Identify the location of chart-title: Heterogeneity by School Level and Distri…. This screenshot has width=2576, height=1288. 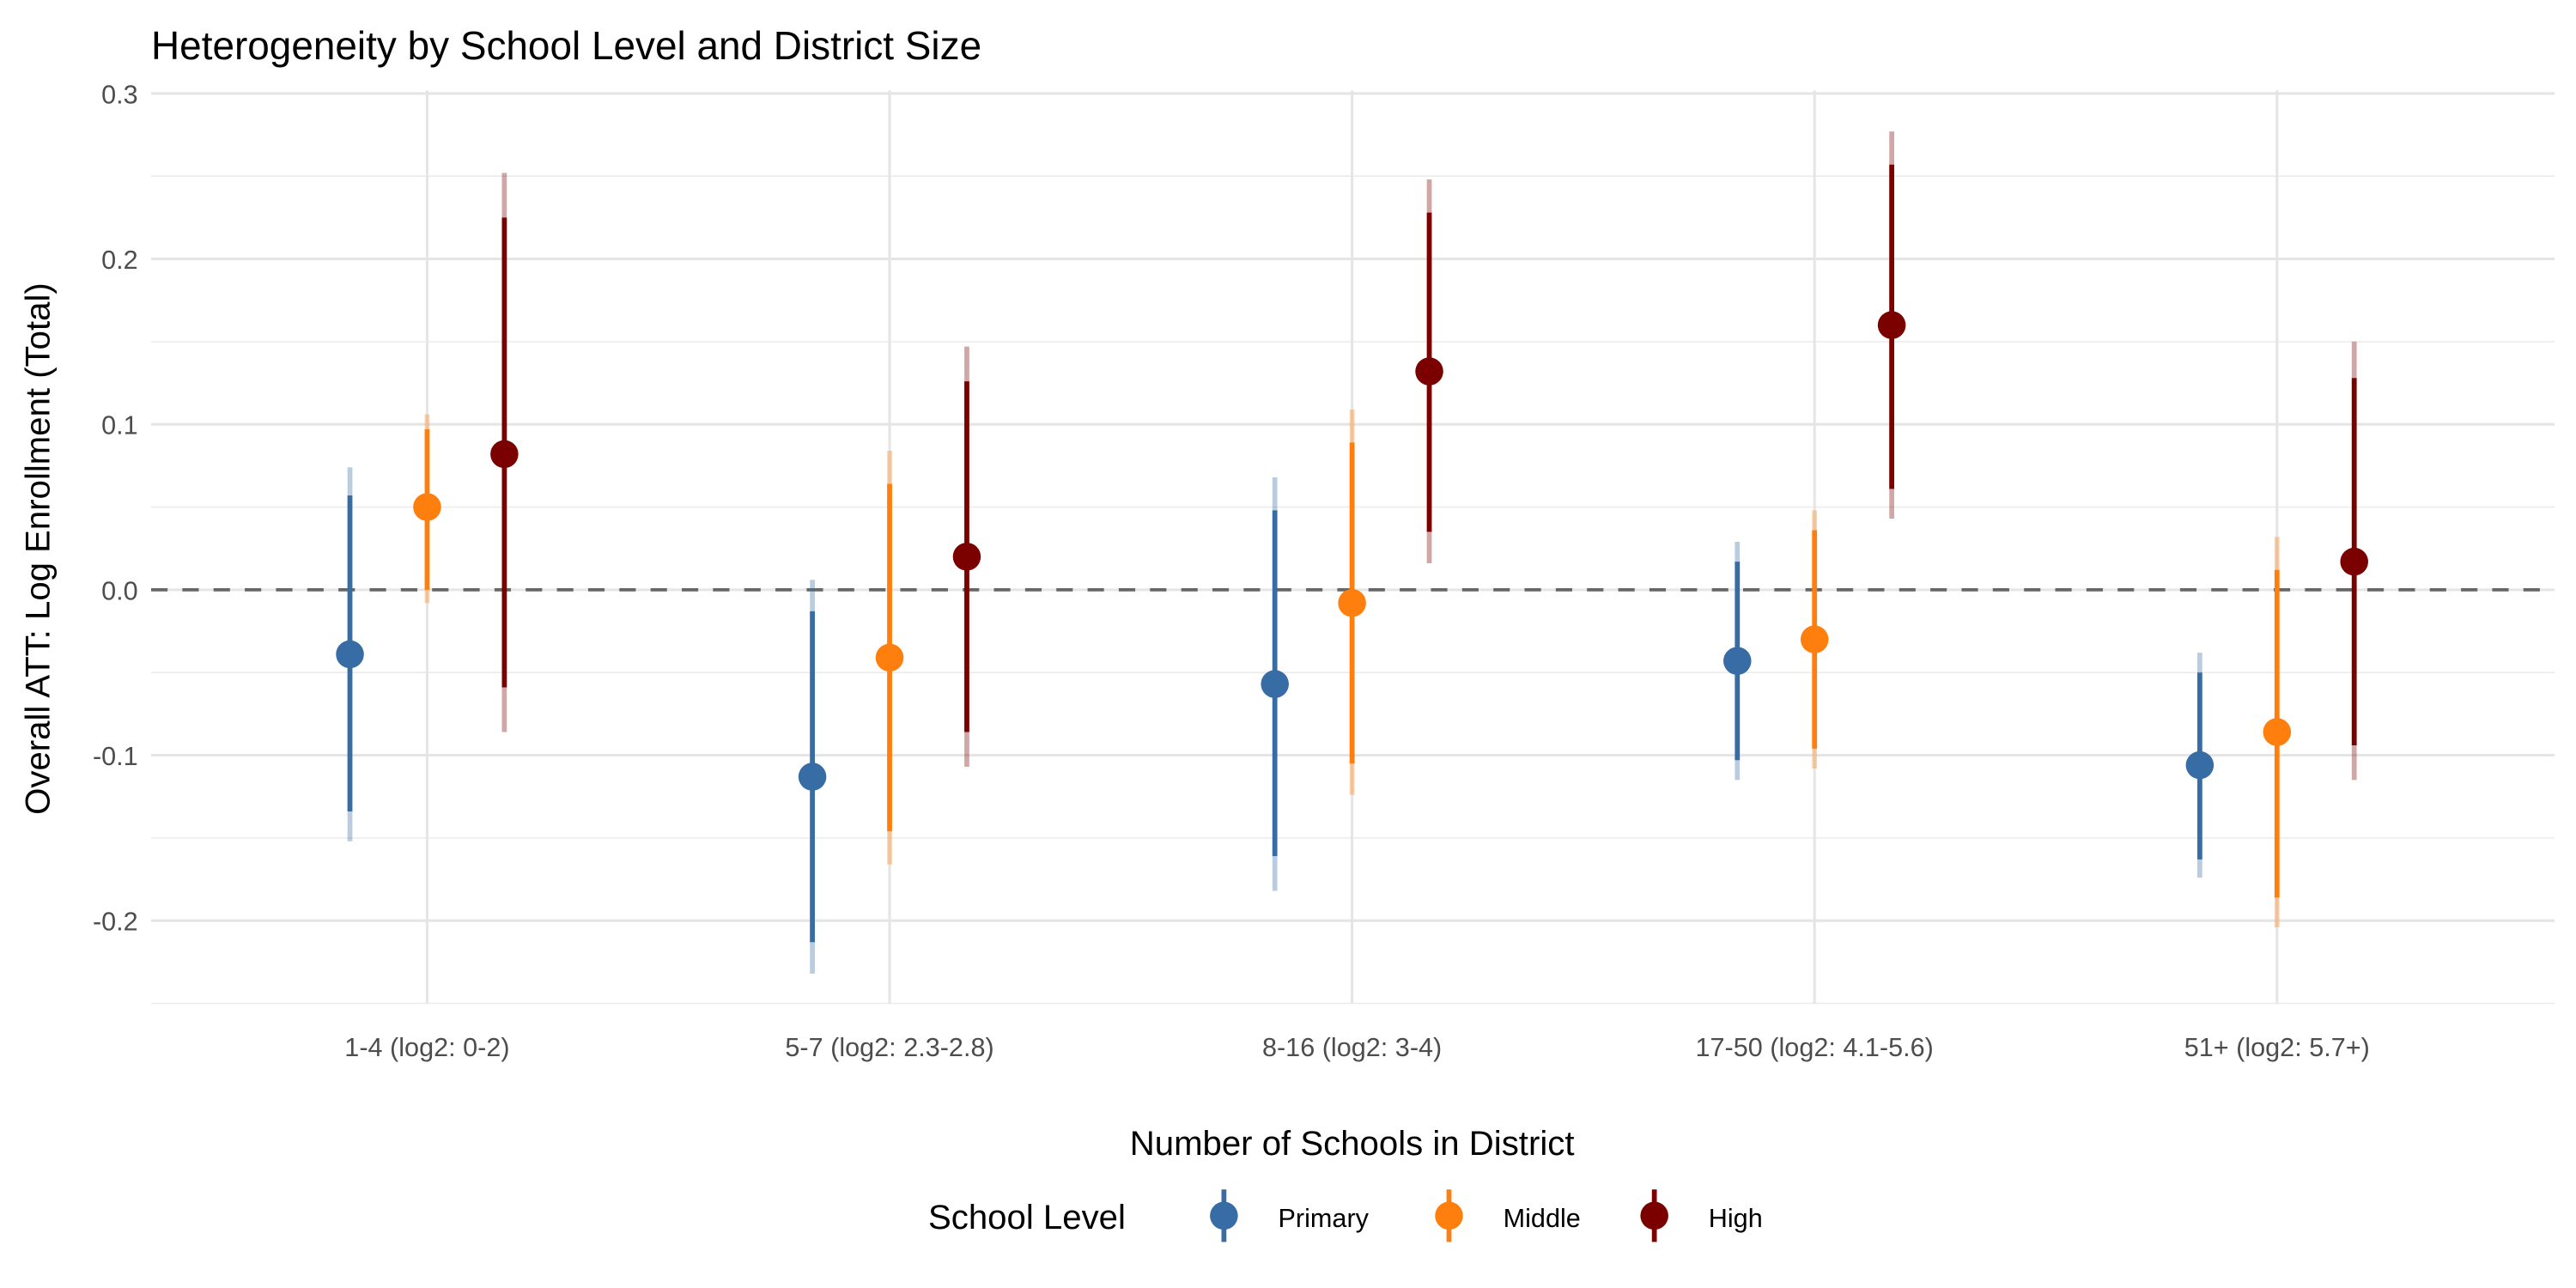
(566, 45).